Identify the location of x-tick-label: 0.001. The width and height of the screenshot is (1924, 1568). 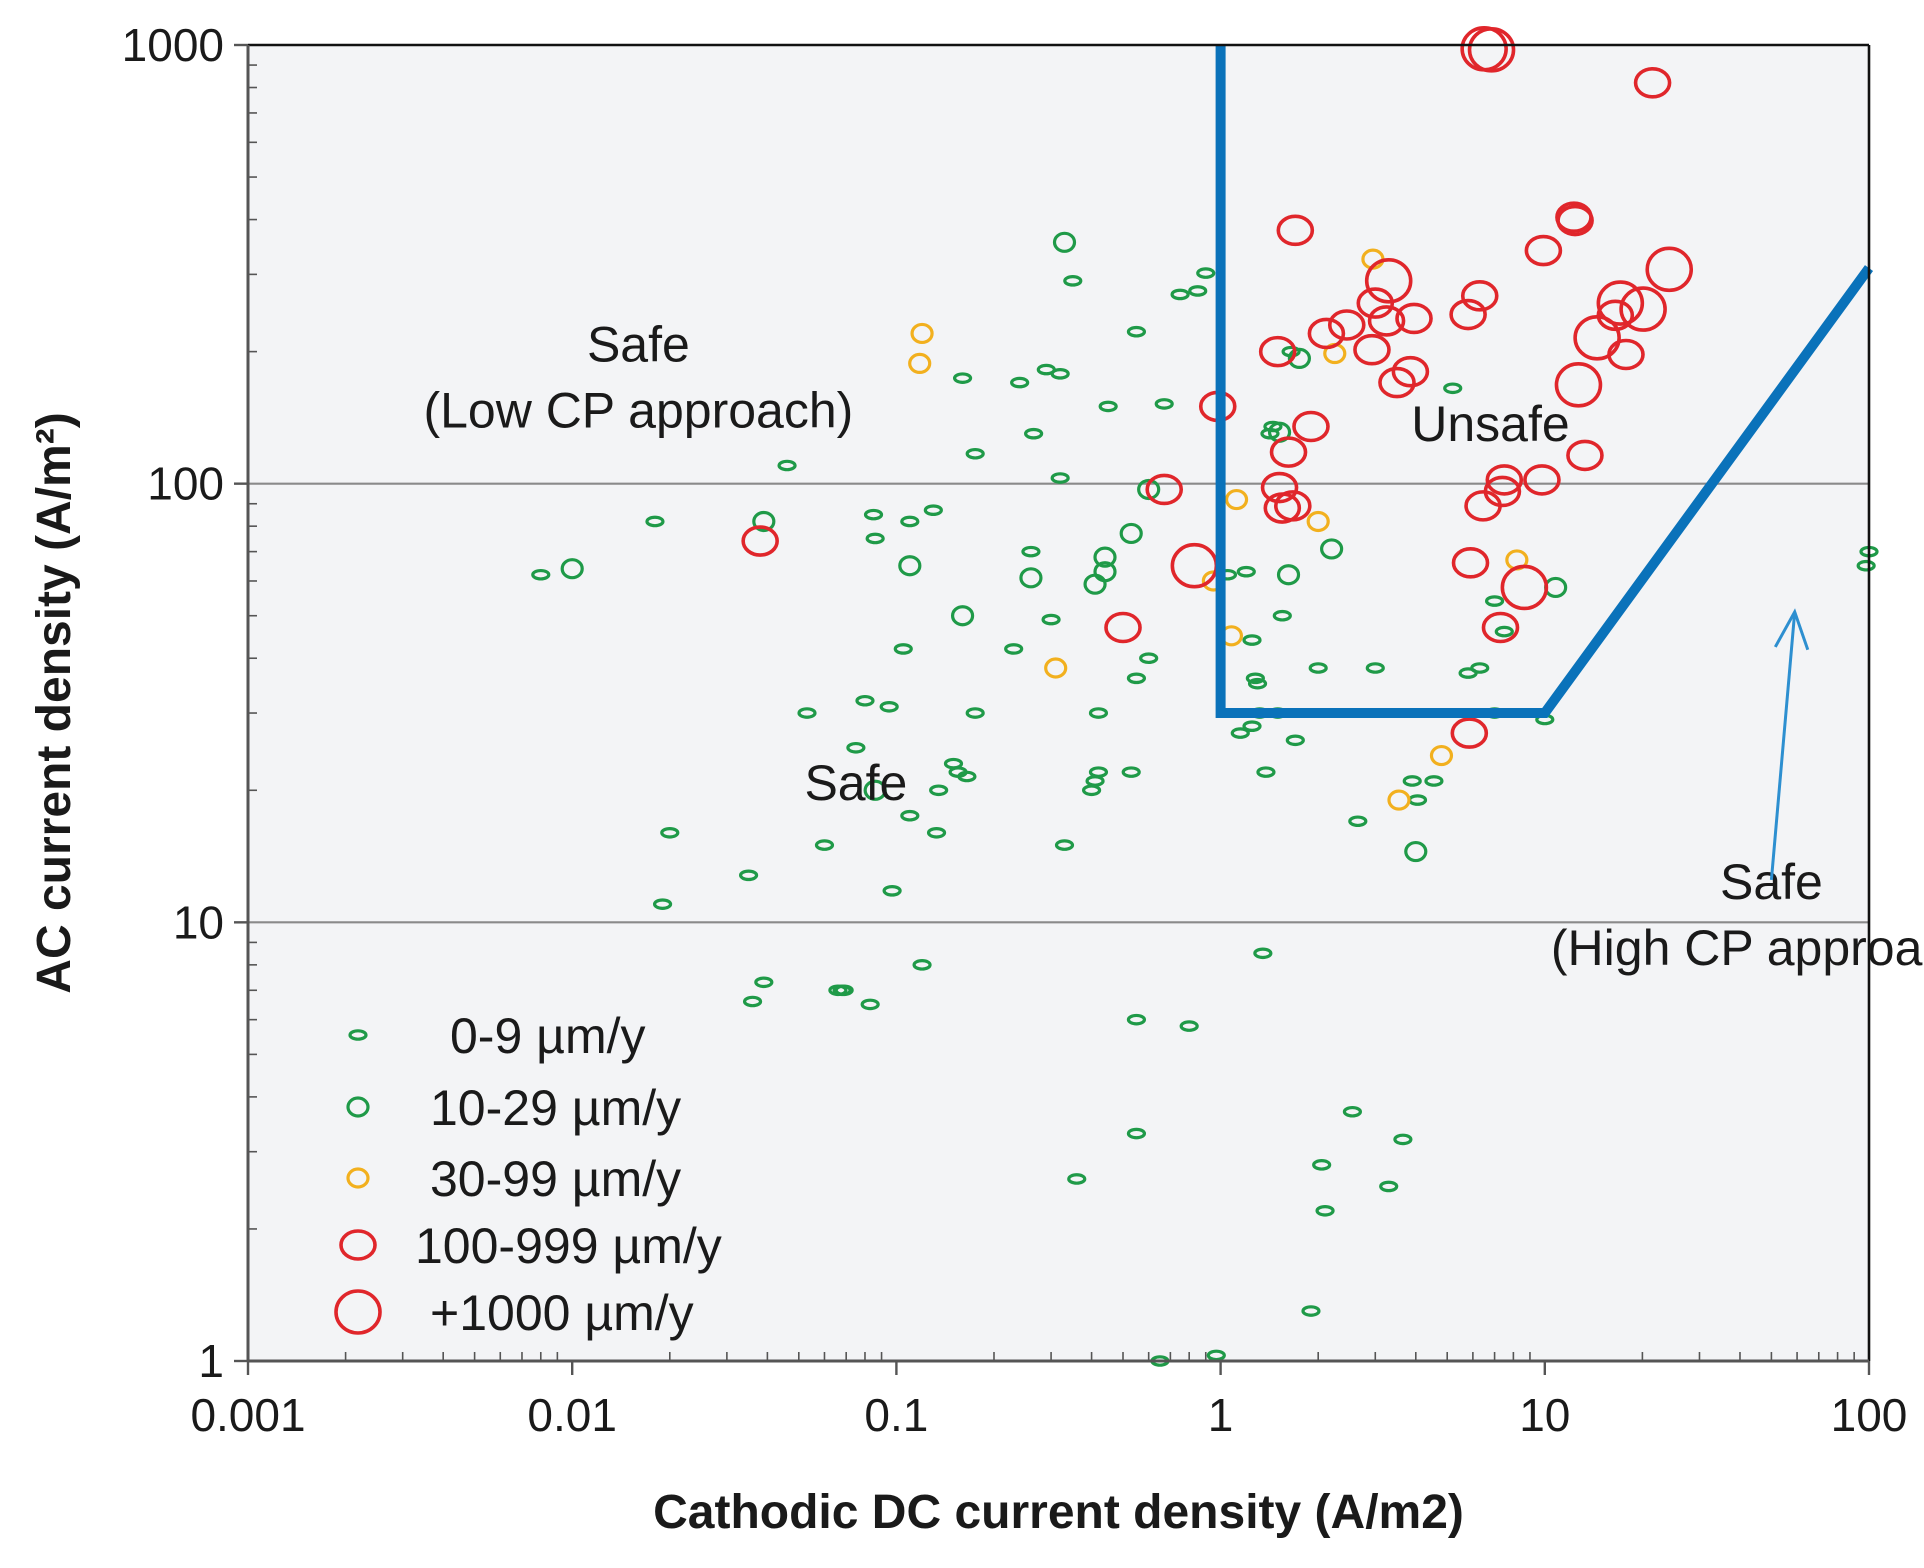
(247, 1415).